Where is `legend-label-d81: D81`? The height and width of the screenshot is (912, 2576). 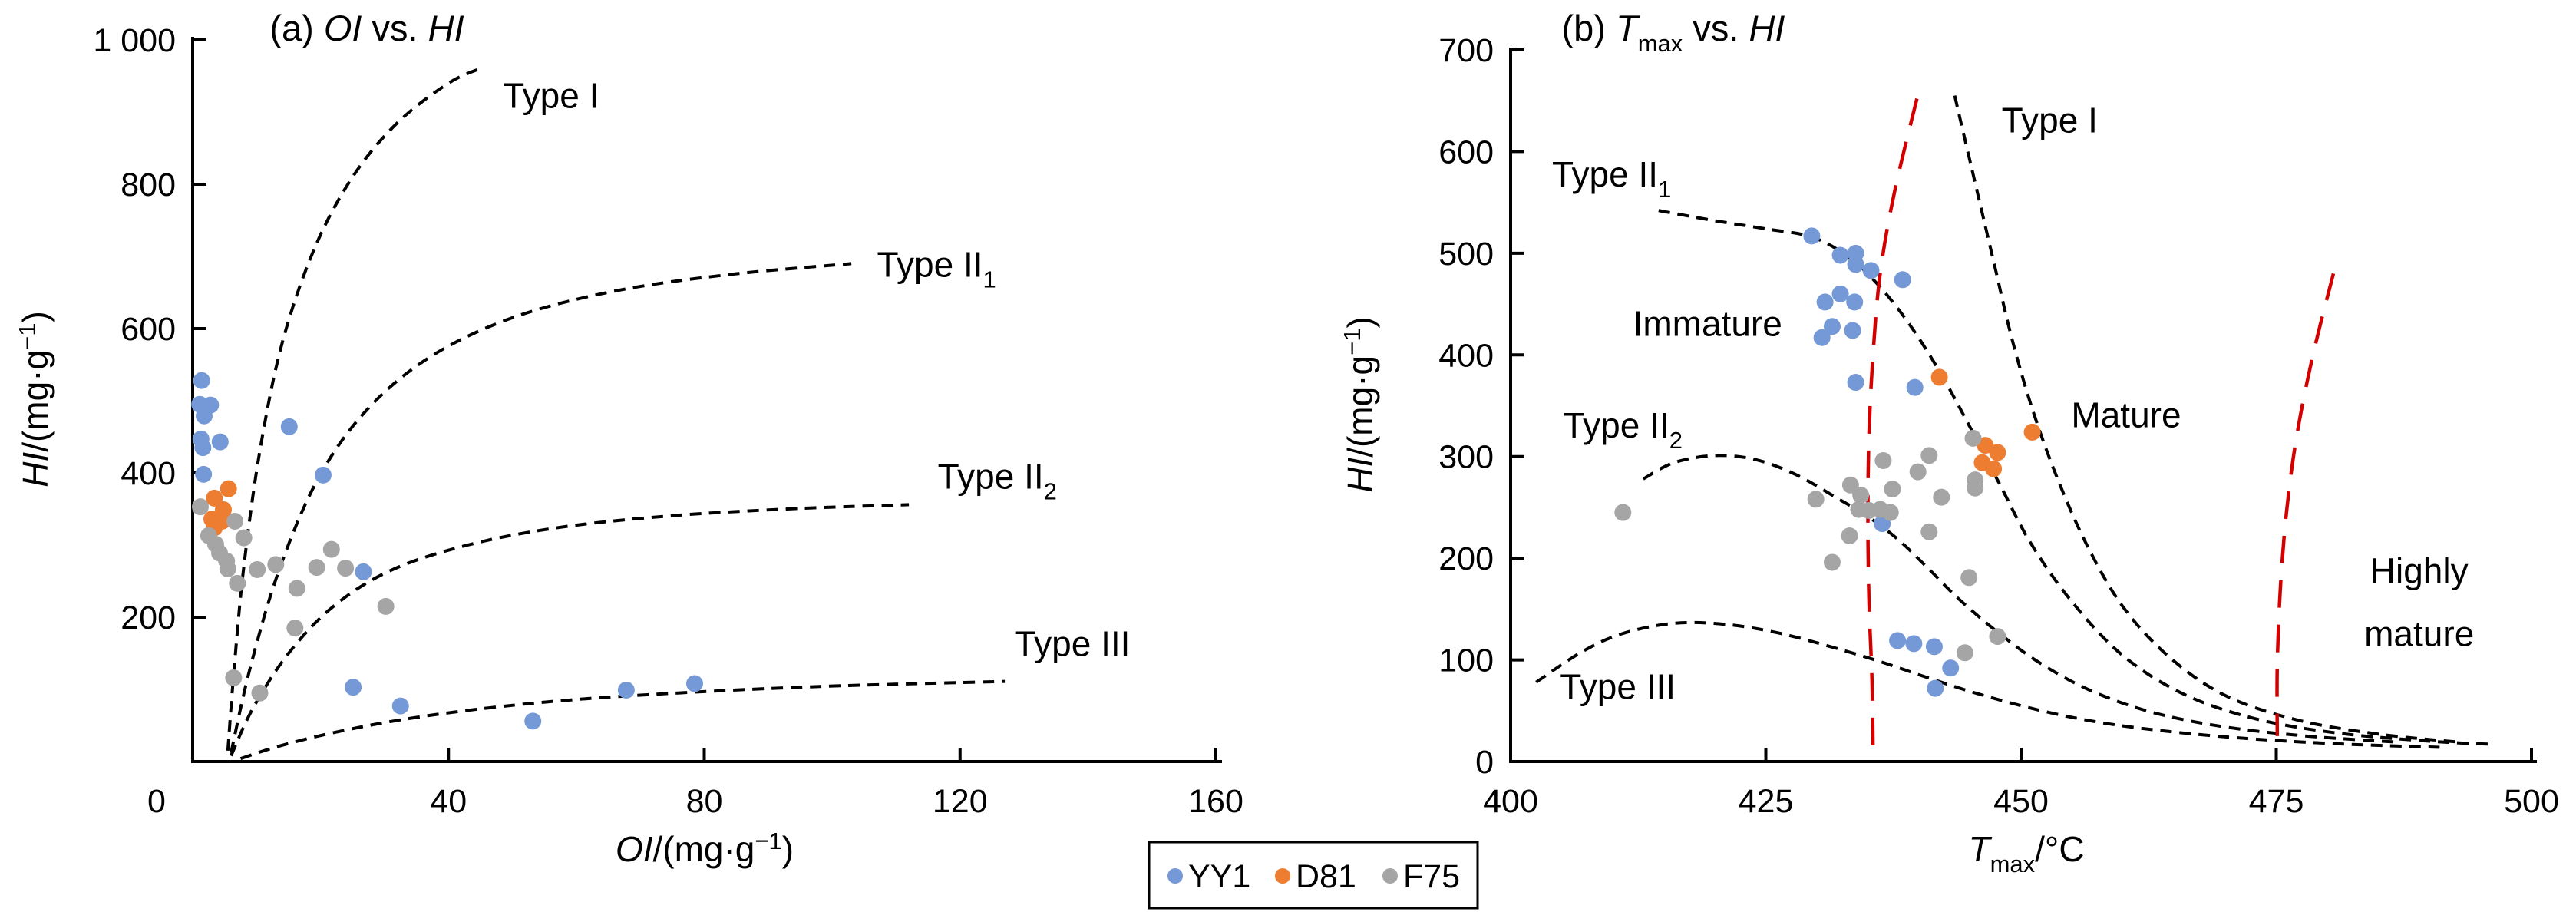 legend-label-d81: D81 is located at coordinates (1326, 876).